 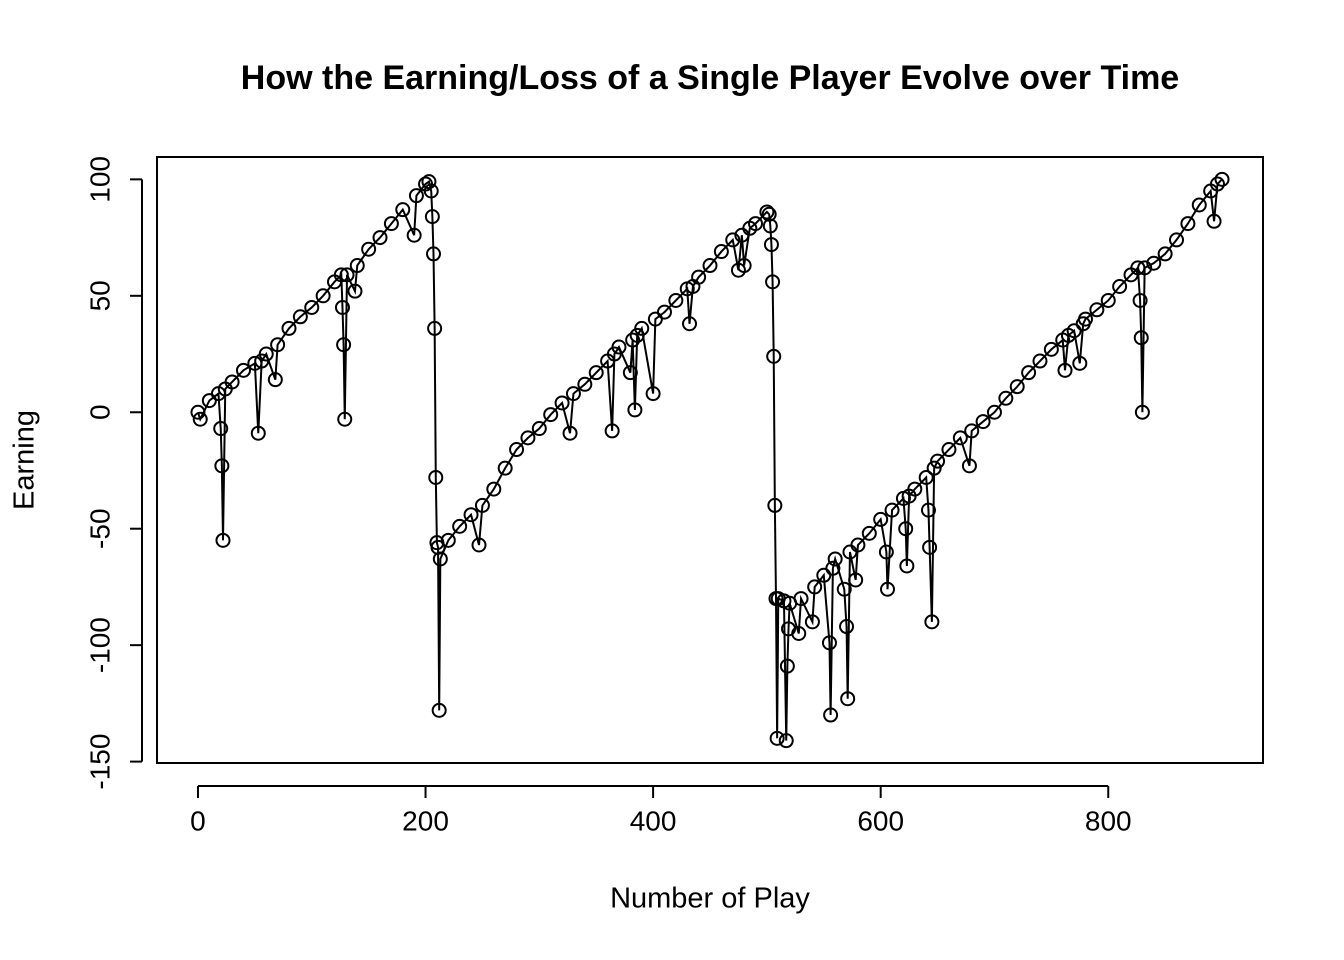 I want to click on x-tick-label: 800, so click(x=1108, y=820).